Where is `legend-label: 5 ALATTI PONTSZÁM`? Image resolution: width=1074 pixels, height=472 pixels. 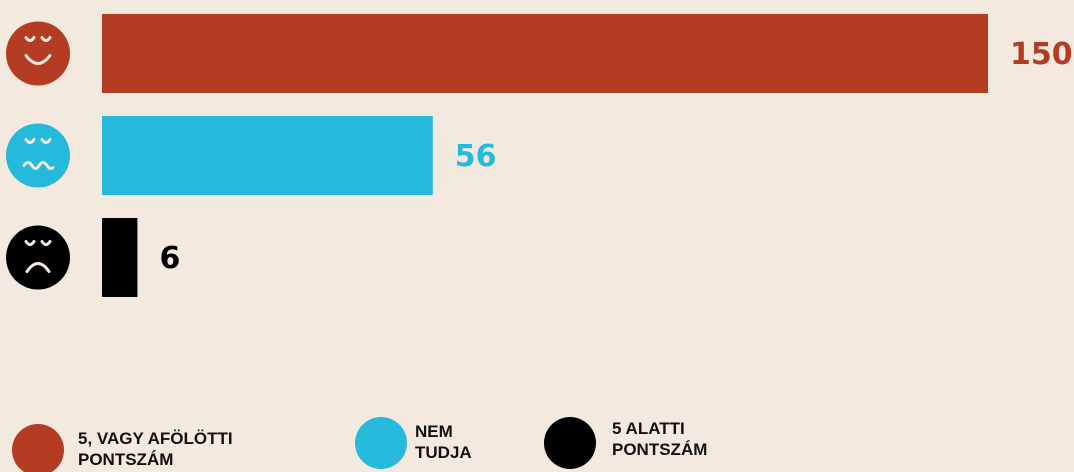
legend-label: 5 ALATTI PONTSZÁM is located at coordinates (660, 439).